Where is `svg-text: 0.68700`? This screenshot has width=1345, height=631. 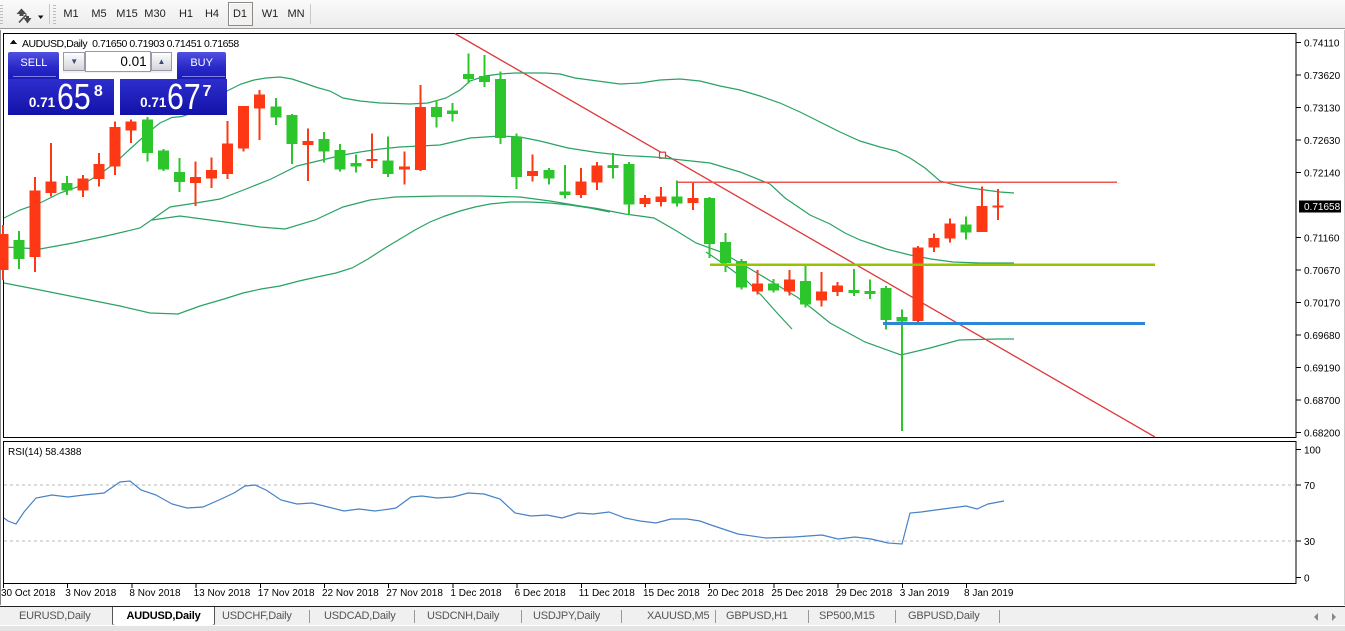 svg-text: 0.68700 is located at coordinates (1322, 401).